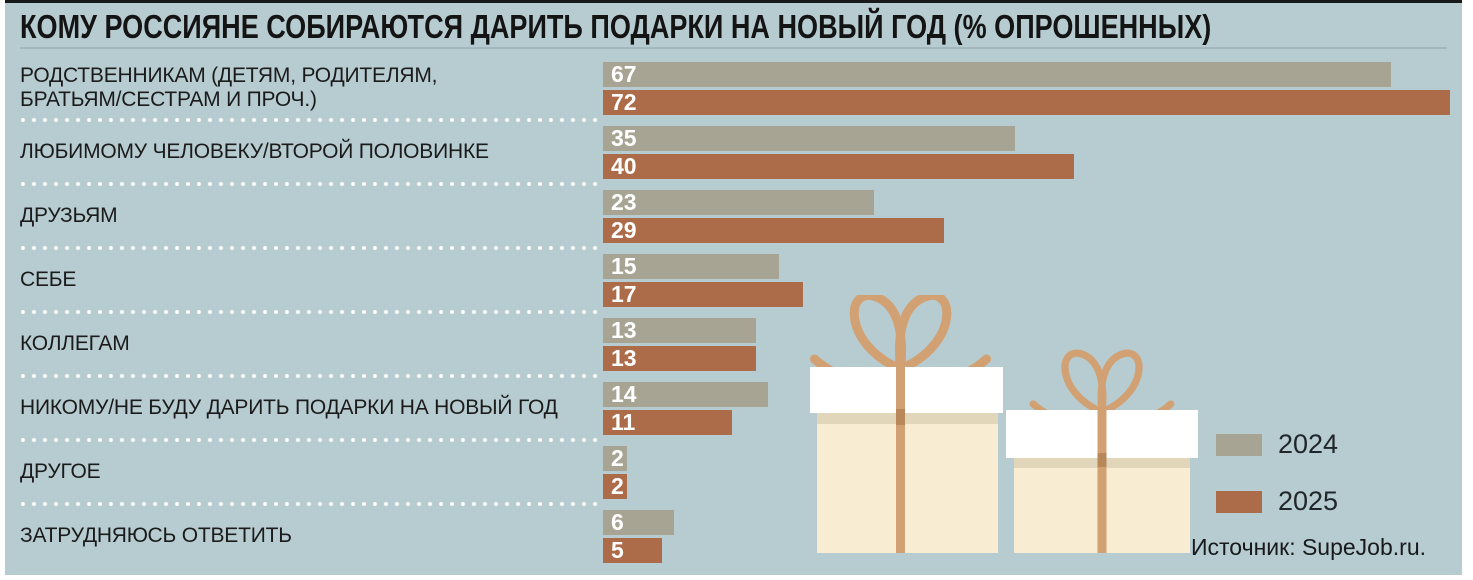 This screenshot has width=1473, height=580. Describe the element at coordinates (638, 521) in the screenshot. I see `bar-2024: 6` at that location.